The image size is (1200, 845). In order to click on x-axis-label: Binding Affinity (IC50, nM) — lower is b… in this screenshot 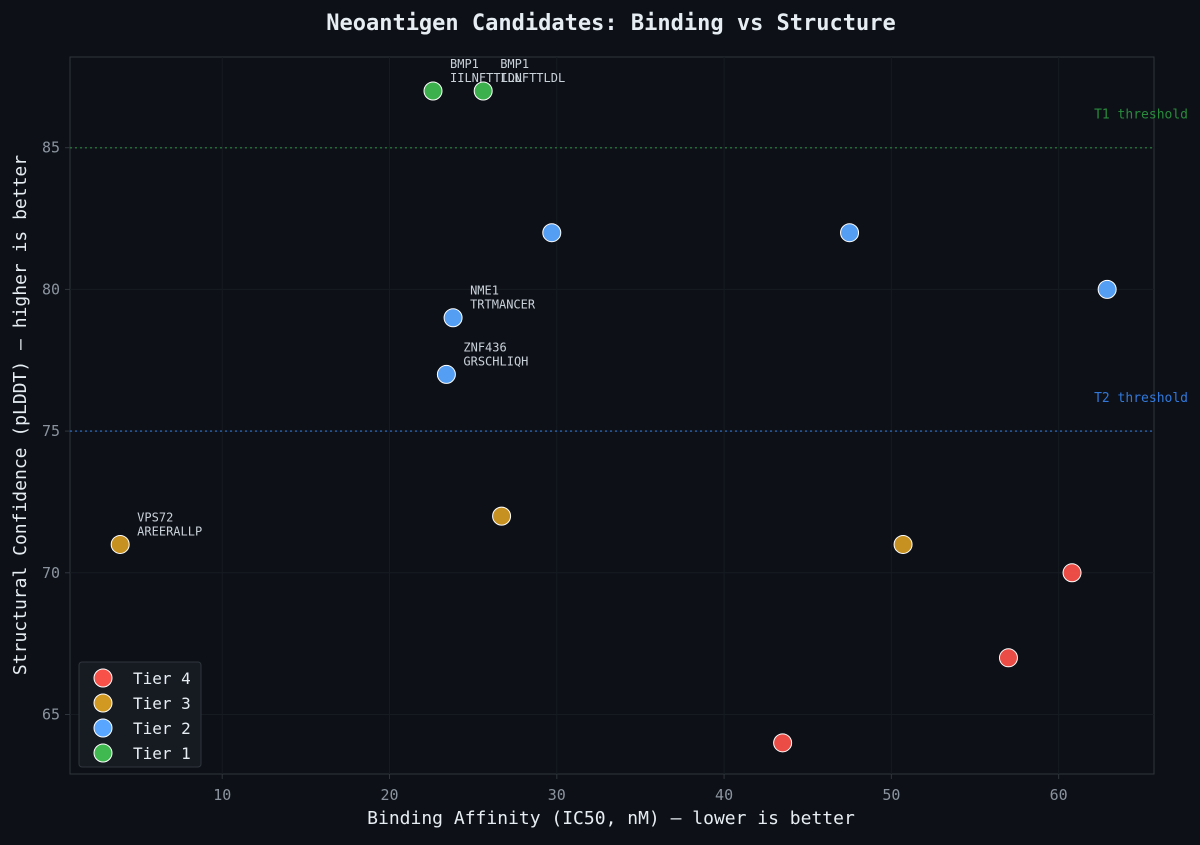, I will do `click(611, 818)`.